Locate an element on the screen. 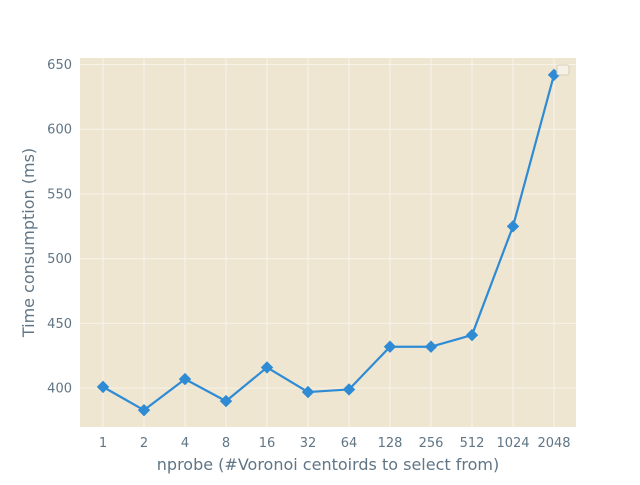 This screenshot has width=640, height=485. y-tick-label: 400 is located at coordinates (59, 389).